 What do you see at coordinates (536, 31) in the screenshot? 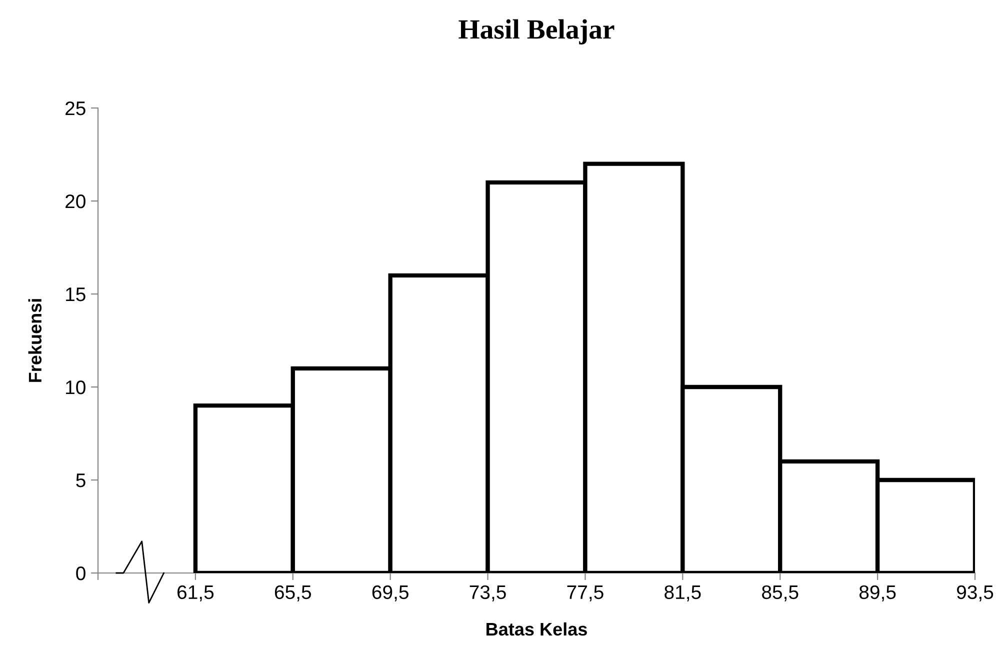
I see `chart-title: Hasil Belajar` at bounding box center [536, 31].